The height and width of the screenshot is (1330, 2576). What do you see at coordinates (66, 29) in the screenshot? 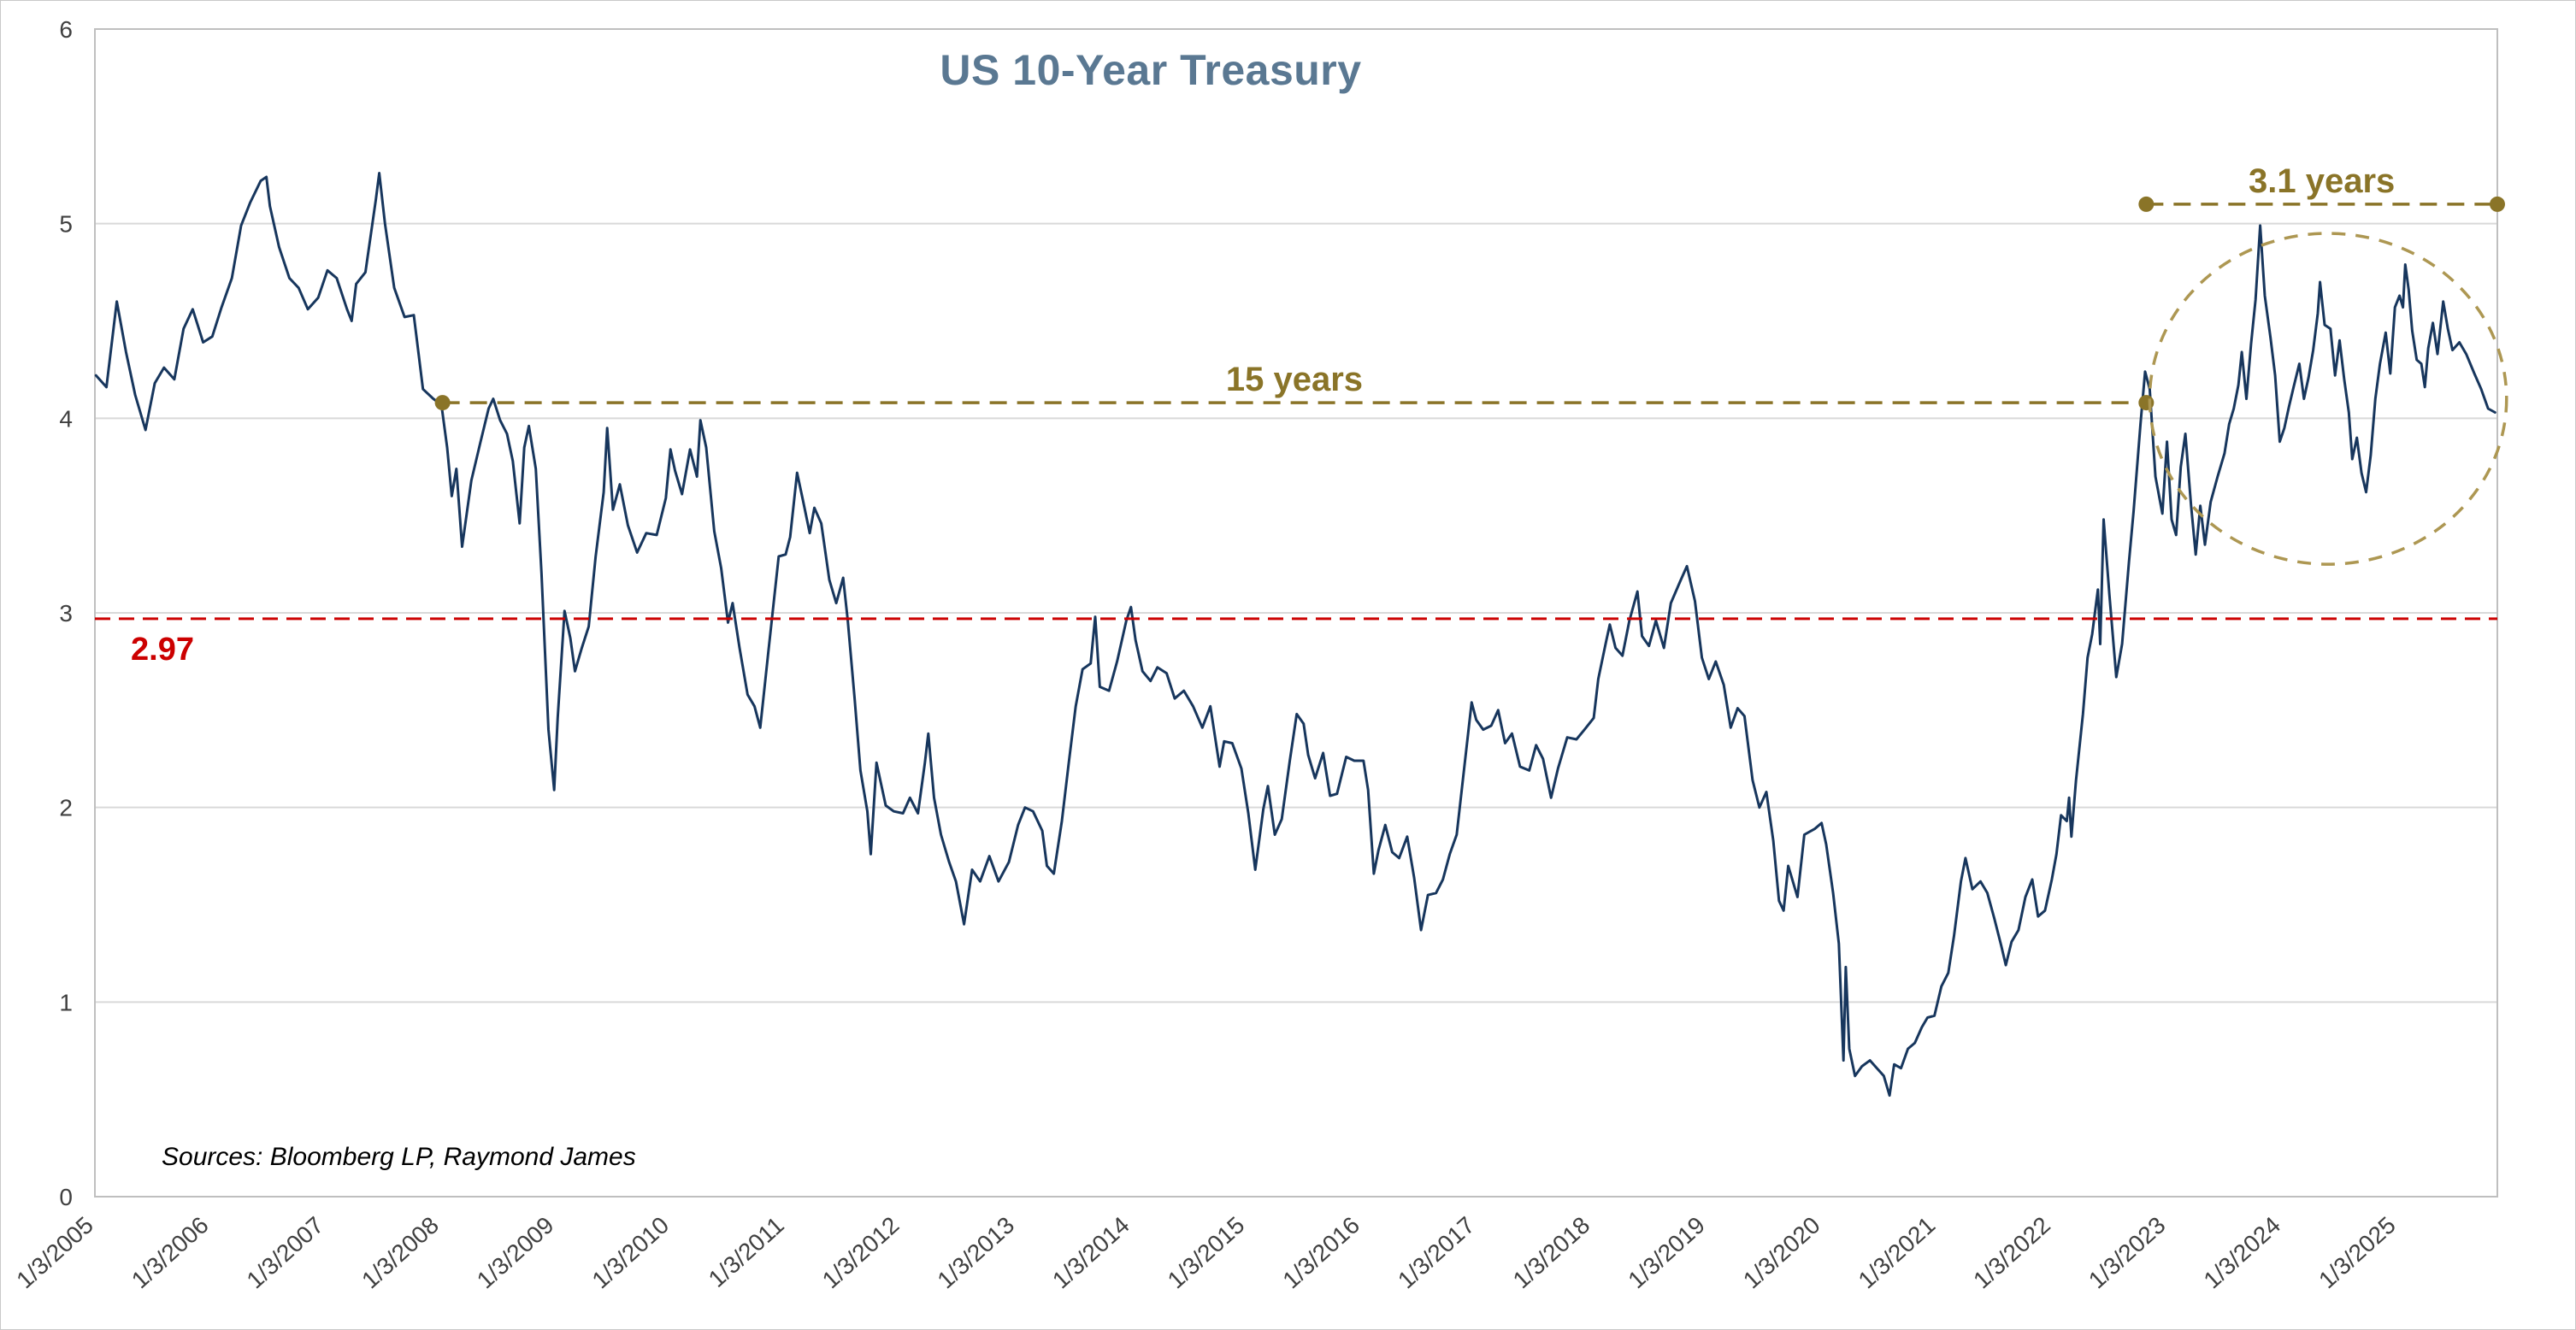
I see `y-axis-tick-label: 6` at bounding box center [66, 29].